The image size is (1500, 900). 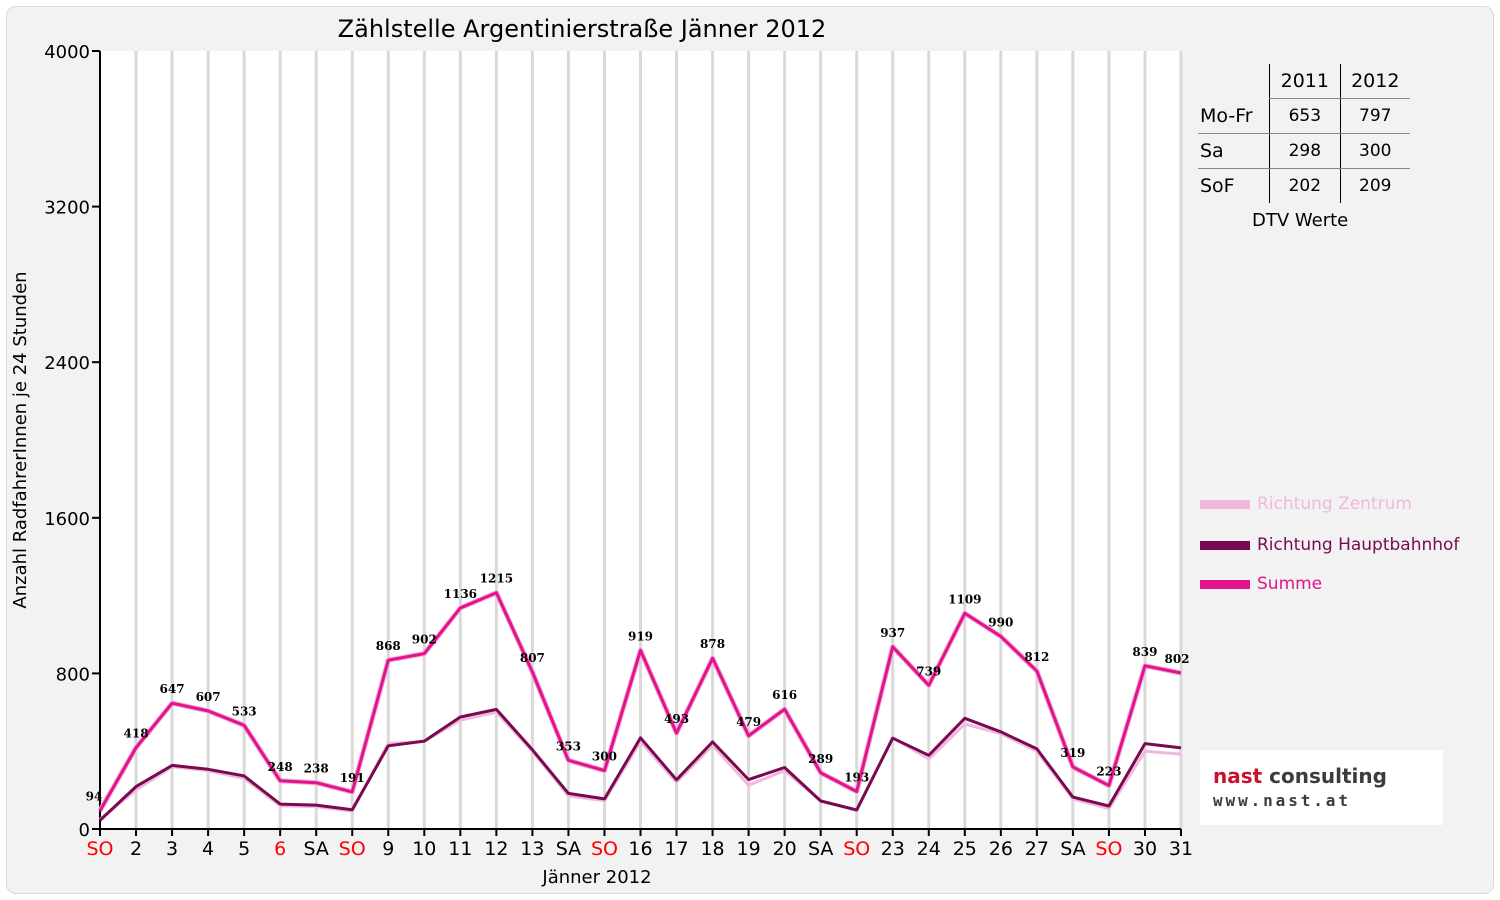 What do you see at coordinates (67, 363) in the screenshot?
I see `y-tick-label: 2400` at bounding box center [67, 363].